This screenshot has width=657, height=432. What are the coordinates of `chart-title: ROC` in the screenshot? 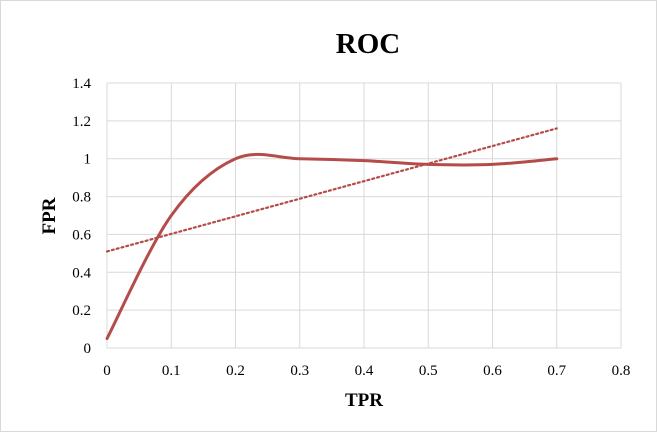 It's located at (368, 44).